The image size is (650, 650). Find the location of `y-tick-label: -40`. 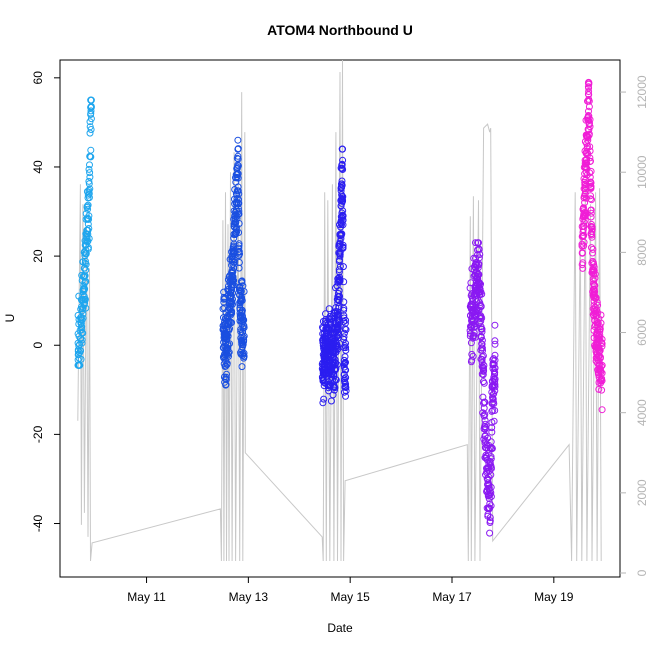

y-tick-label: -40 is located at coordinates (38, 524).